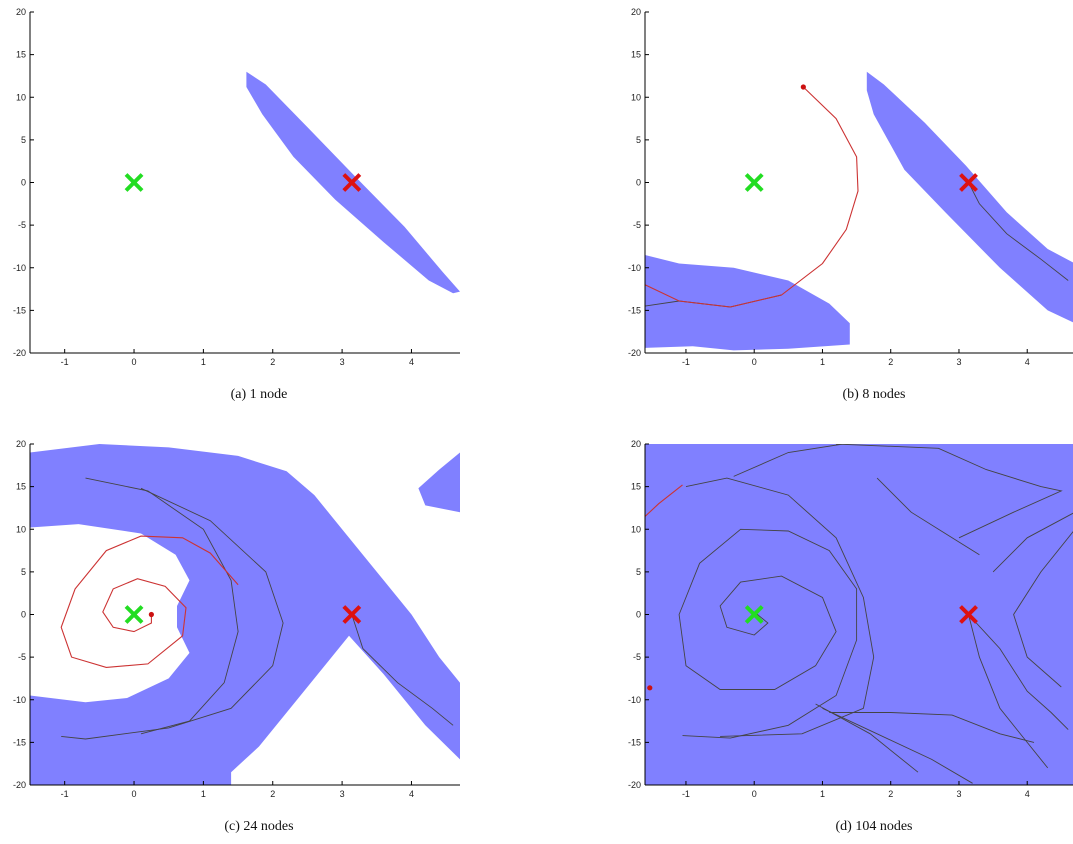 The width and height of the screenshot is (1073, 844). What do you see at coordinates (634, 268) in the screenshot?
I see `y-tick-label-b-2: -10` at bounding box center [634, 268].